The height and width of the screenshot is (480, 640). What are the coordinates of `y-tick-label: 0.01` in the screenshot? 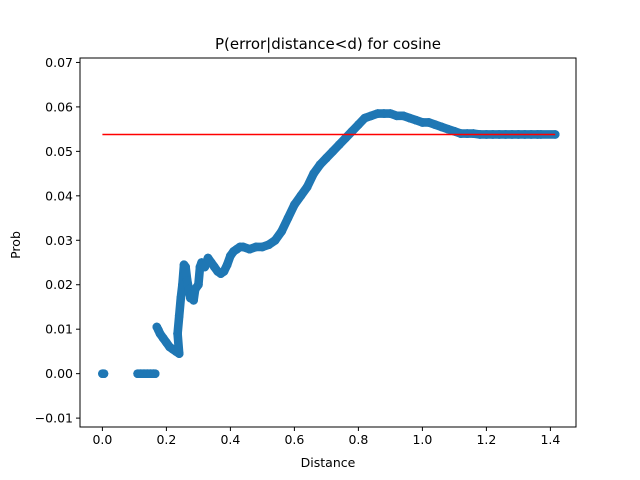 It's located at (59, 329).